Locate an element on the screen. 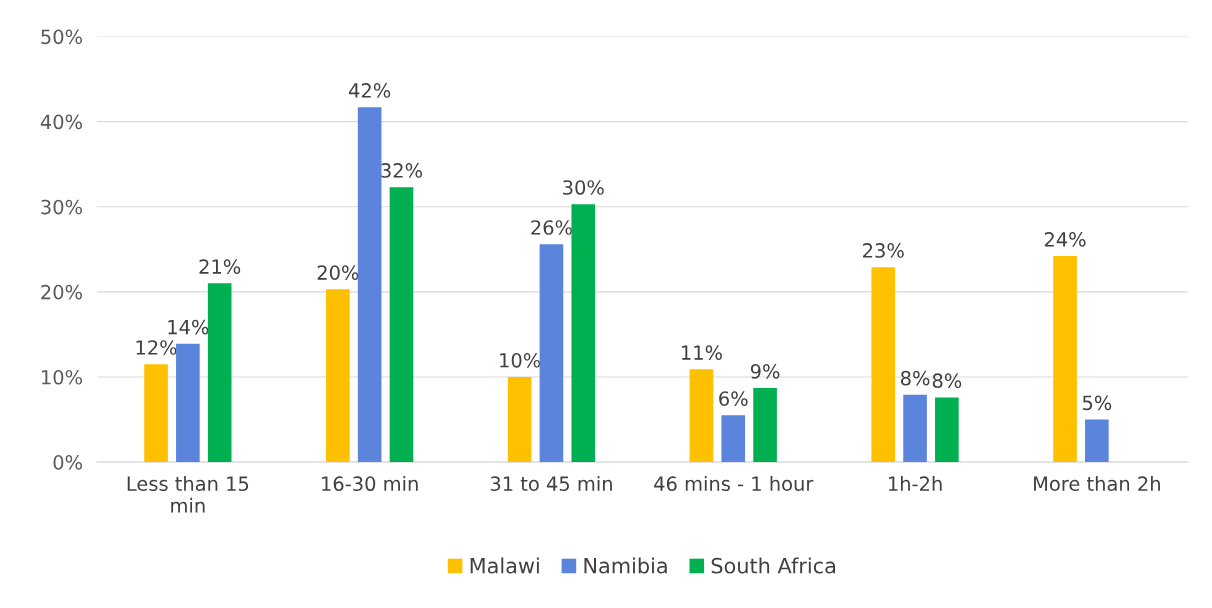 The image size is (1212, 608). data-label: 20% is located at coordinates (338, 272).